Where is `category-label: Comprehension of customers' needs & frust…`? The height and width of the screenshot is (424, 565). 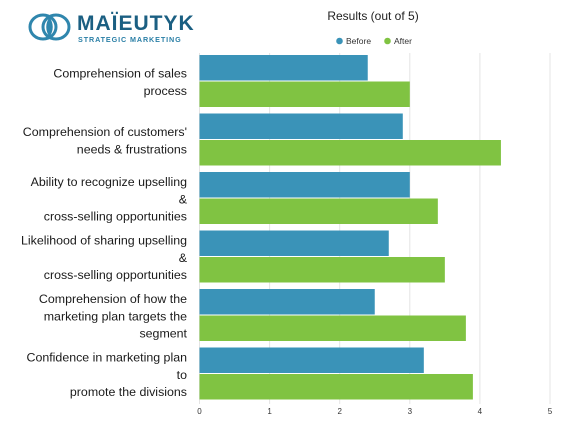
category-label: Comprehension of customers' needs & frust… is located at coordinates (105, 140).